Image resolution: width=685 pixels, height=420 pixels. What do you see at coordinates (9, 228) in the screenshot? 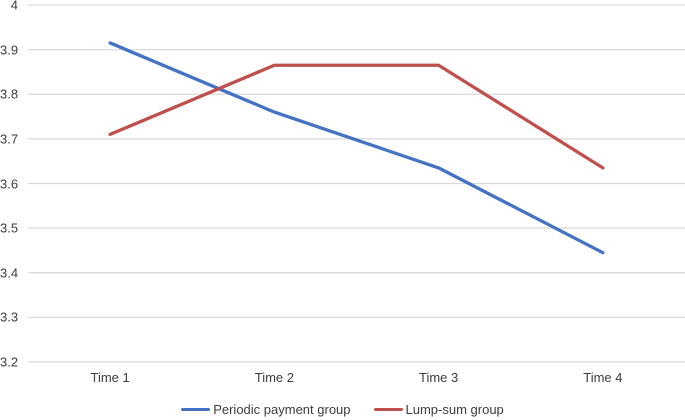
I see `y-tick-label: 3.5` at bounding box center [9, 228].